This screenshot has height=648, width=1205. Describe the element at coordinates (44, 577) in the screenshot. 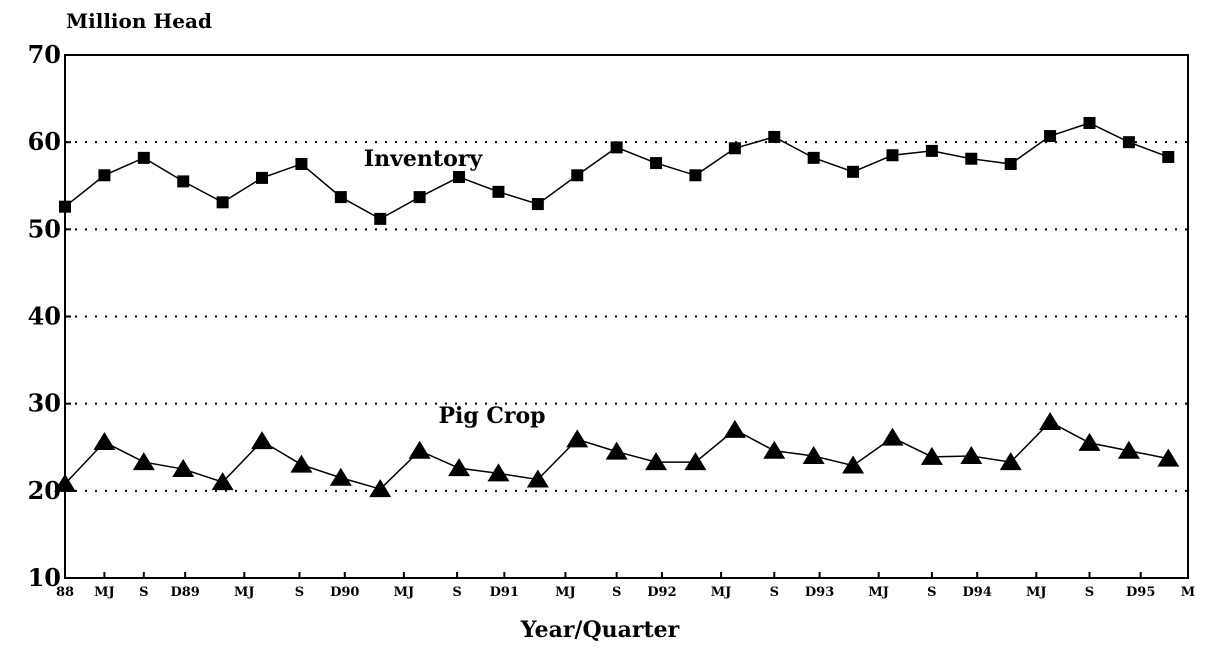

I see `y-tick-label: 10` at that location.